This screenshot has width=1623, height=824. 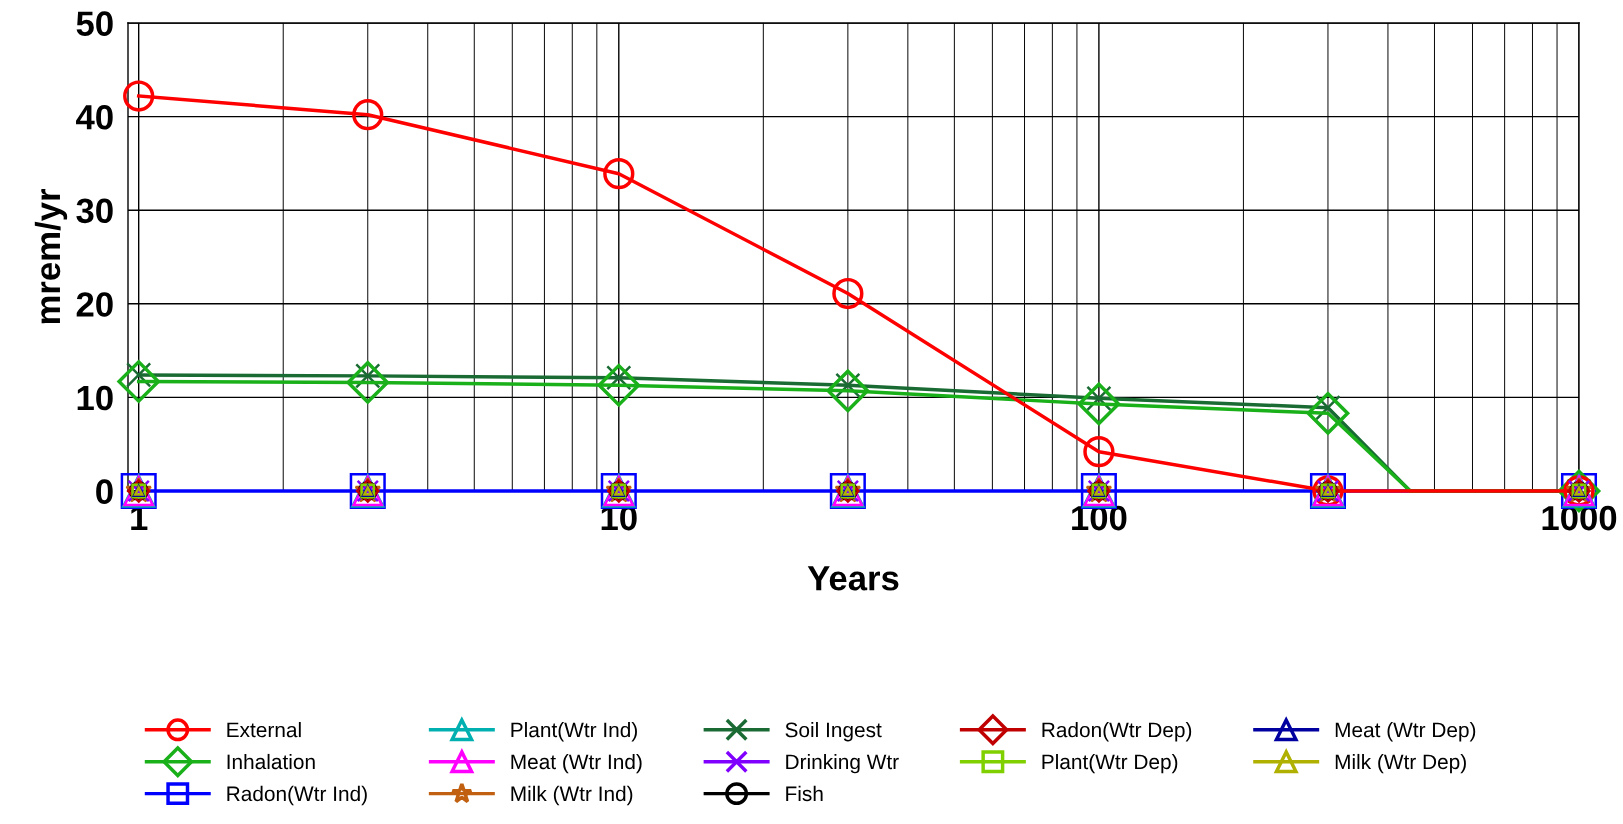 What do you see at coordinates (1117, 731) in the screenshot?
I see `legend-label: Radon(Wtr Dep)` at bounding box center [1117, 731].